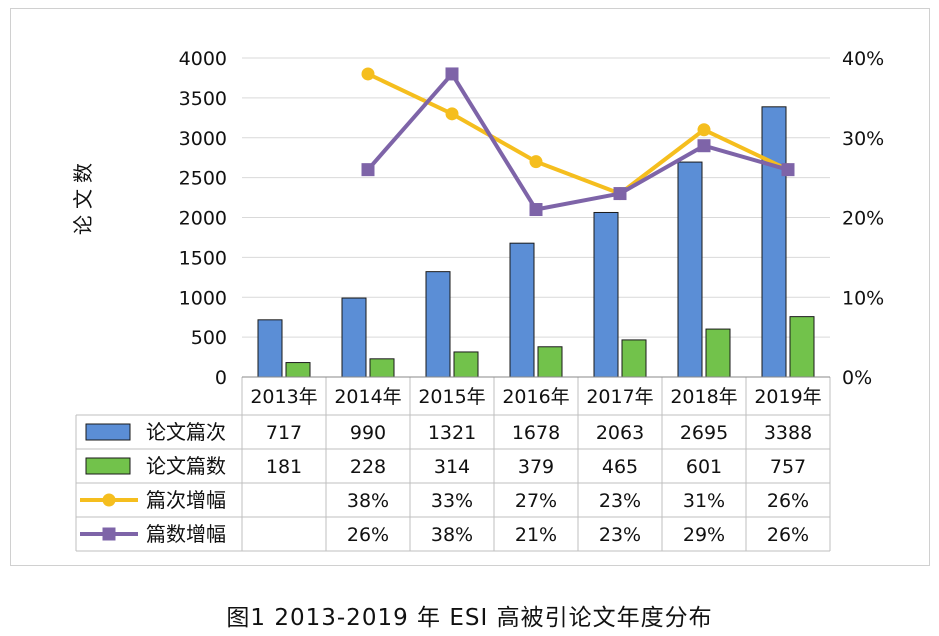 Image resolution: width=939 pixels, height=636 pixels. What do you see at coordinates (857, 378) in the screenshot?
I see `y2-tick-label: 0%` at bounding box center [857, 378].